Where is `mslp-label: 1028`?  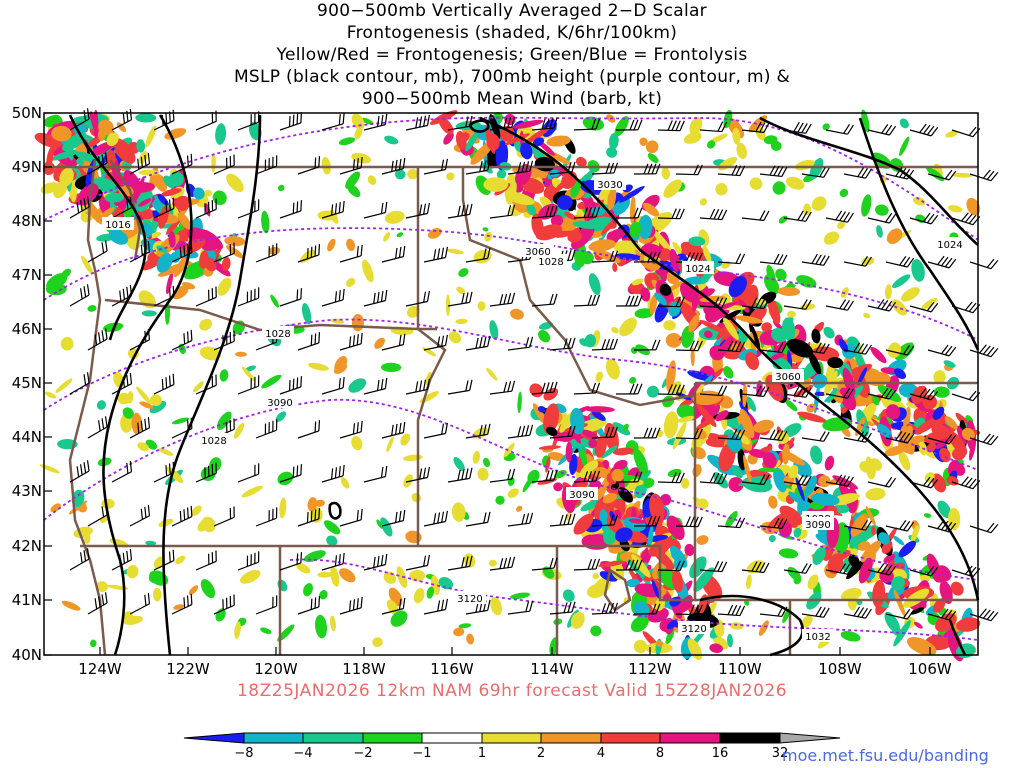 mslp-label: 1028 is located at coordinates (551, 261).